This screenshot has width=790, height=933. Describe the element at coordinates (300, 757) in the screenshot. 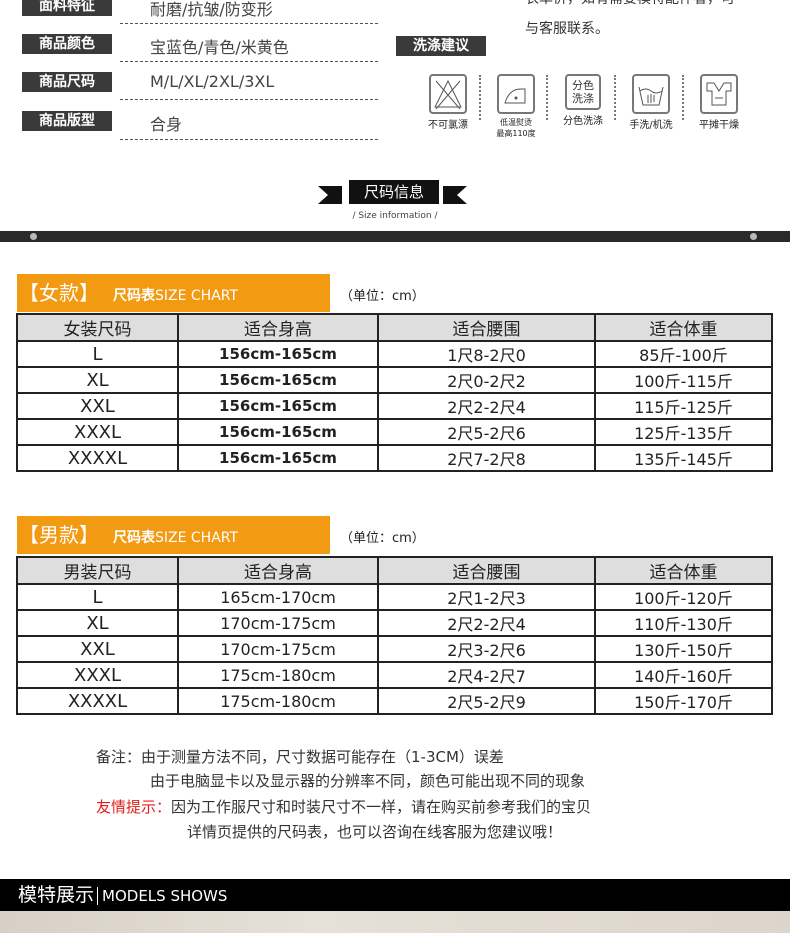

I see `note-line1: 备注：由于测量方法不同，尺寸数据可能存在（1-3CM）误差` at that location.